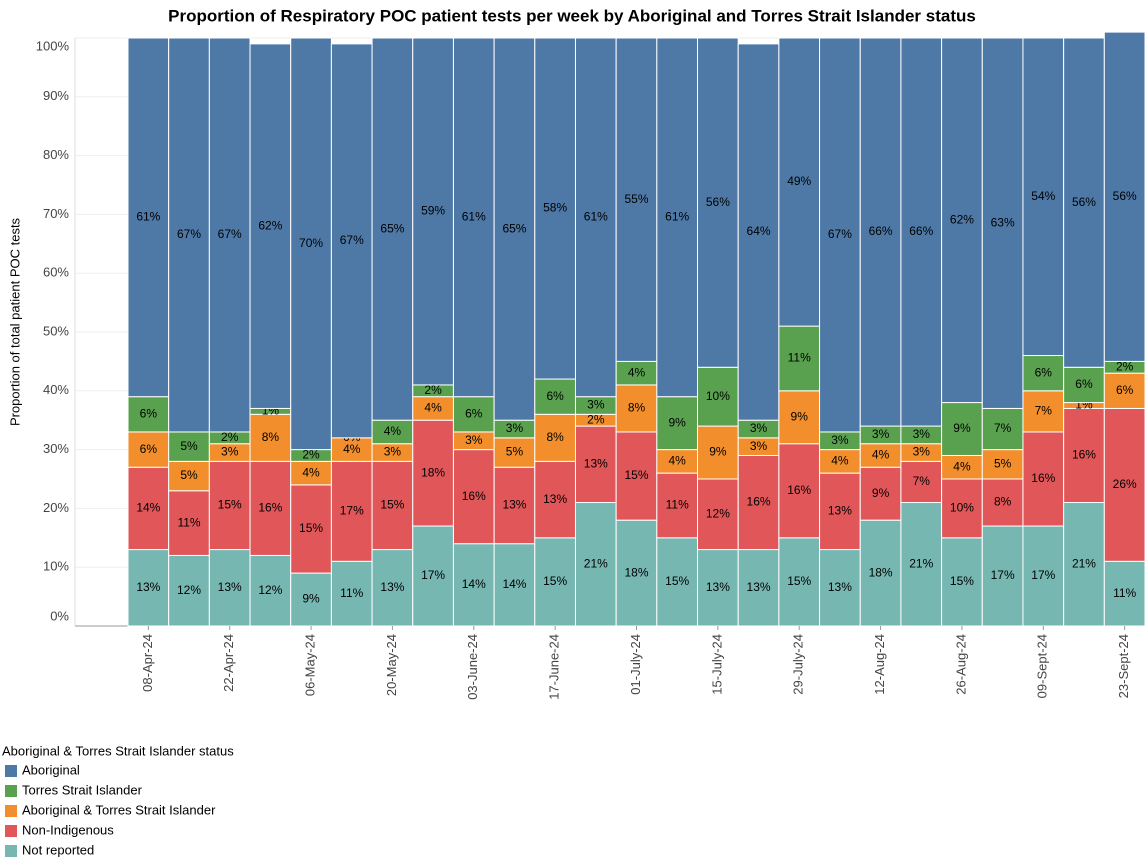  I want to click on x-tick-label: 15-July-24, so click(716, 664).